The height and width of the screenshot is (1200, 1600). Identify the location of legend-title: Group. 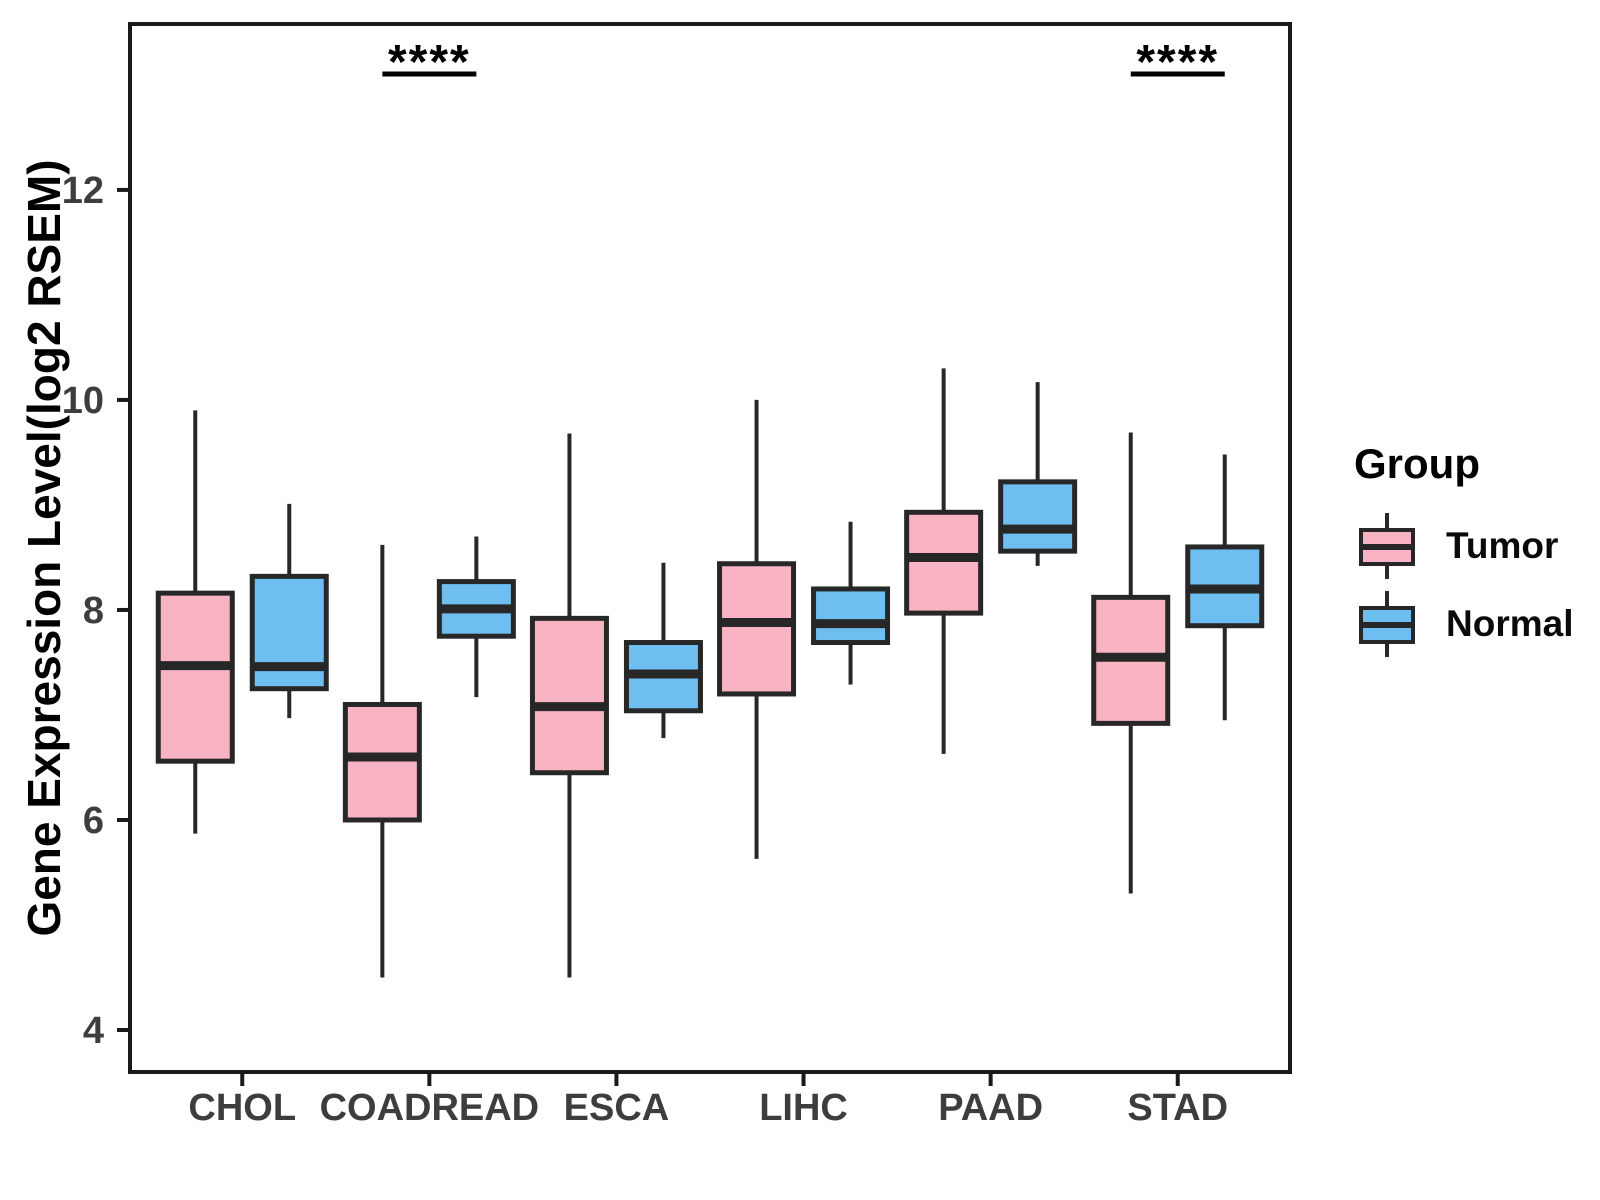
(1417, 463).